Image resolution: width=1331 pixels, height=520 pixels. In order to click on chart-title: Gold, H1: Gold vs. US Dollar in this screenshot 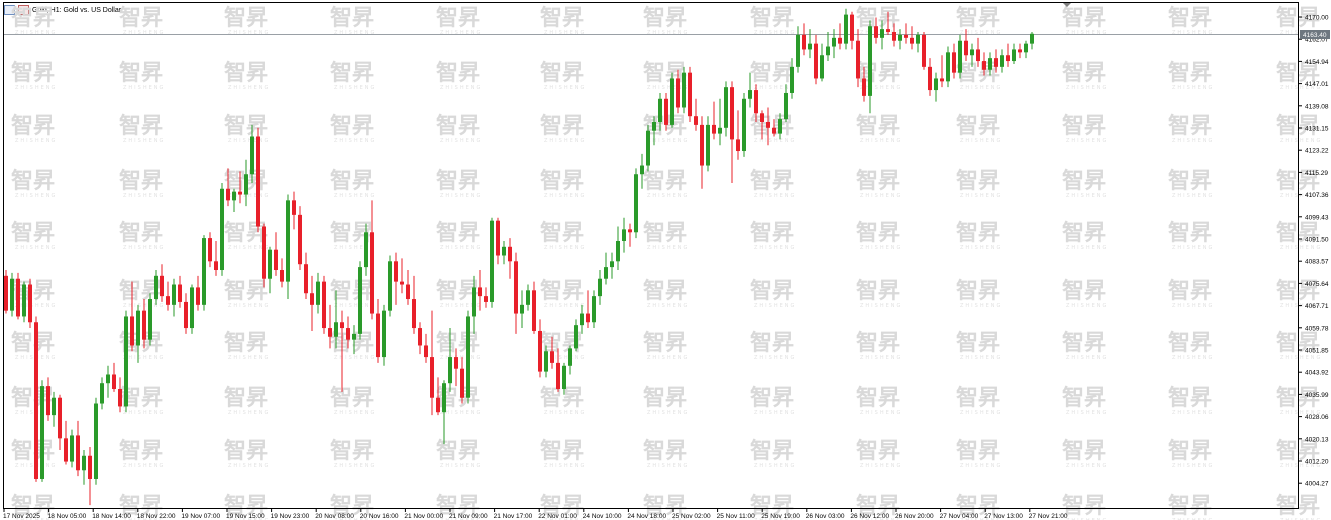, I will do `click(77, 10)`.